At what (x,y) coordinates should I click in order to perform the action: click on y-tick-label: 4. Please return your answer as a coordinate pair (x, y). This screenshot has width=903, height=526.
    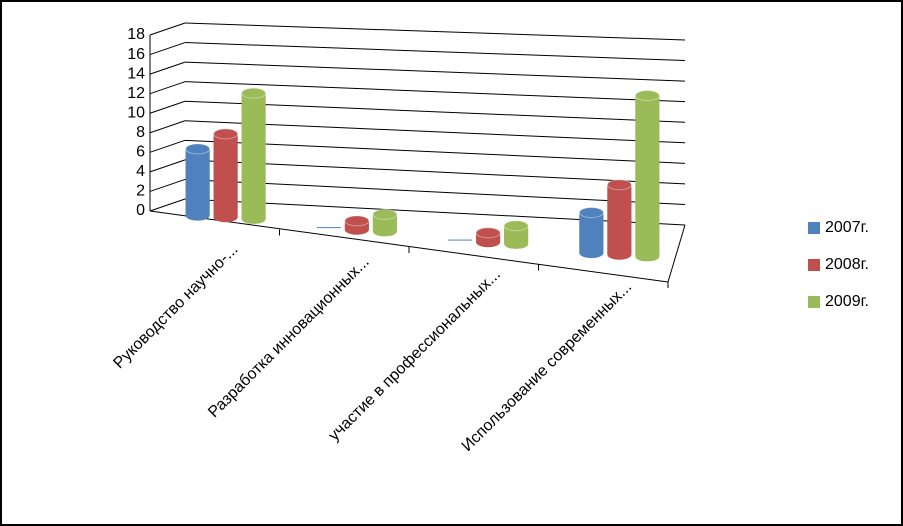
    Looking at the image, I should click on (140, 171).